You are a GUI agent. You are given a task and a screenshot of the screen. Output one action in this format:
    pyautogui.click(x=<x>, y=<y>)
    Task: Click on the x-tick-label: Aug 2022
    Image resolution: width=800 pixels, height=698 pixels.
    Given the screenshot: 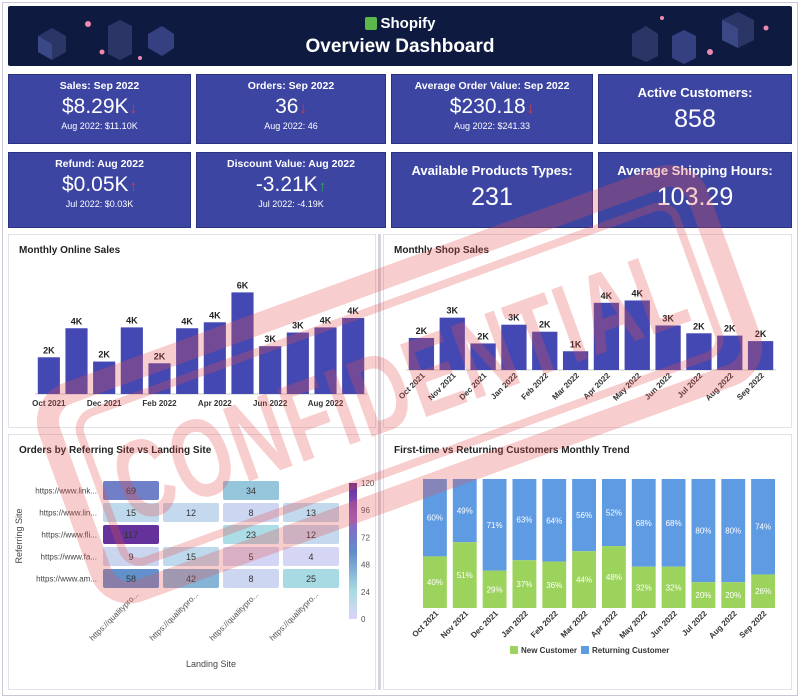 What is the action you would take?
    pyautogui.click(x=723, y=625)
    